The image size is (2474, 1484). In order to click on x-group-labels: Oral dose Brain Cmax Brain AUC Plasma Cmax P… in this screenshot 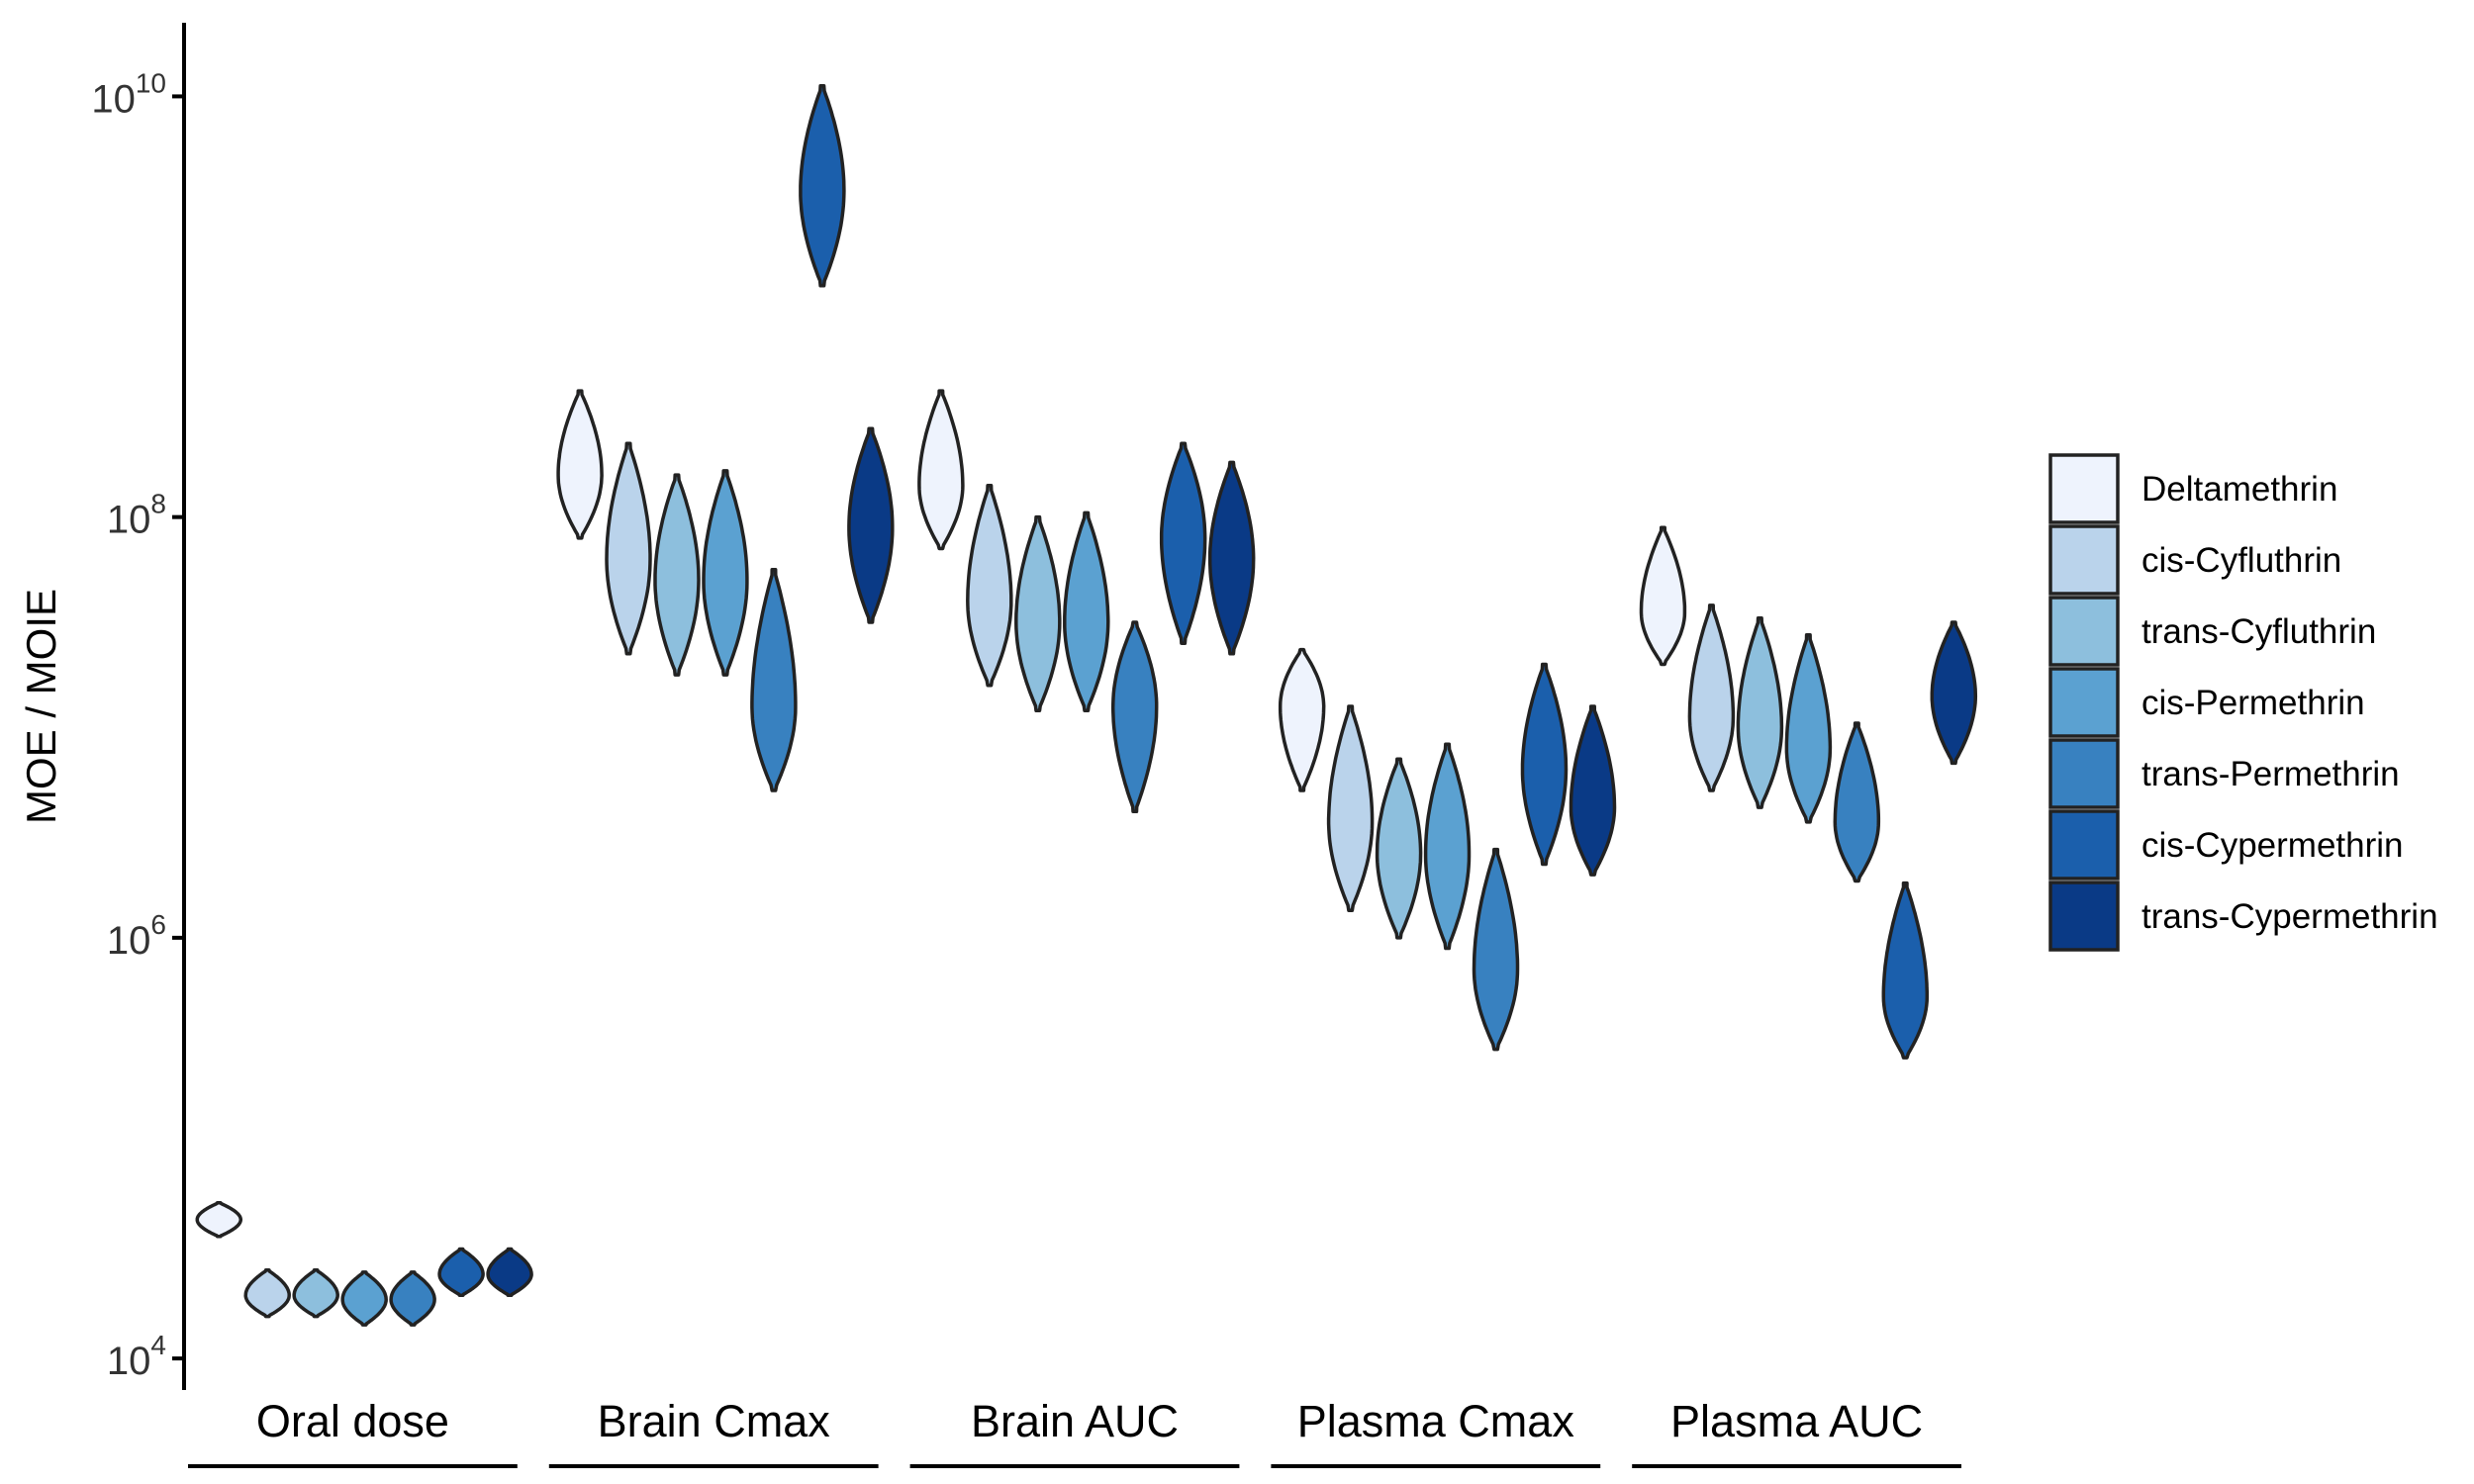, I will do `click(1074, 1432)`.